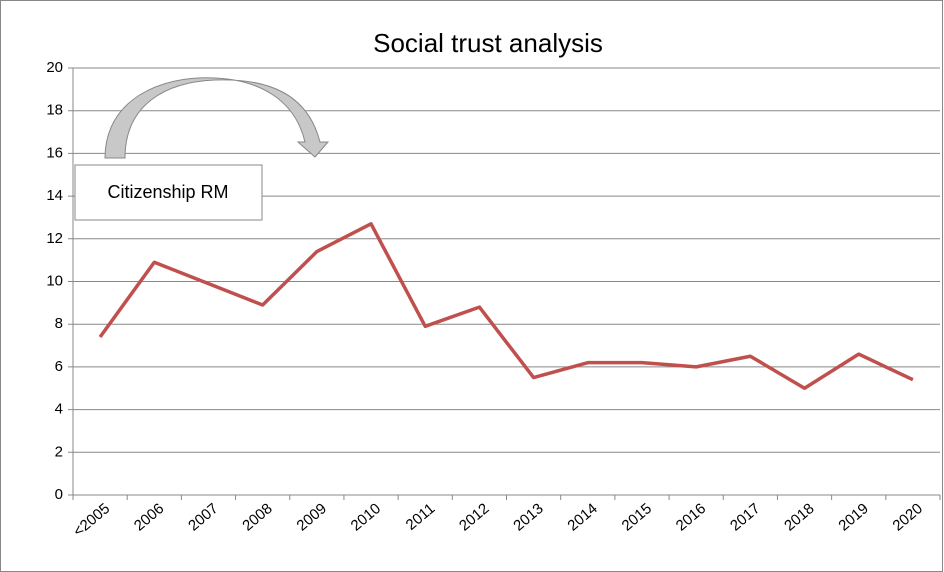 This screenshot has width=944, height=572. What do you see at coordinates (54, 238) in the screenshot?
I see `y-tick-label: 12` at bounding box center [54, 238].